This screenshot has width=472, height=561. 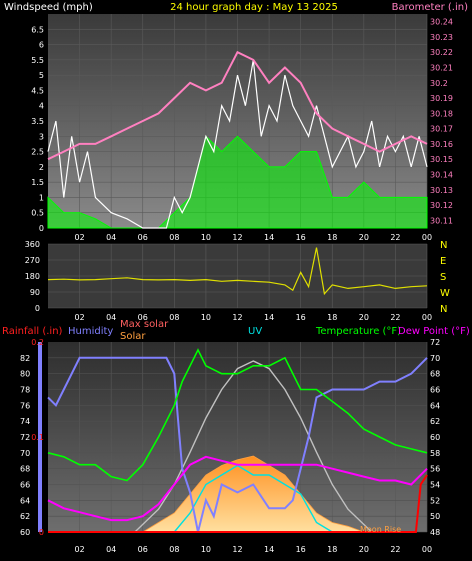 I want to click on rain-tick-label: 0, so click(x=41, y=532).